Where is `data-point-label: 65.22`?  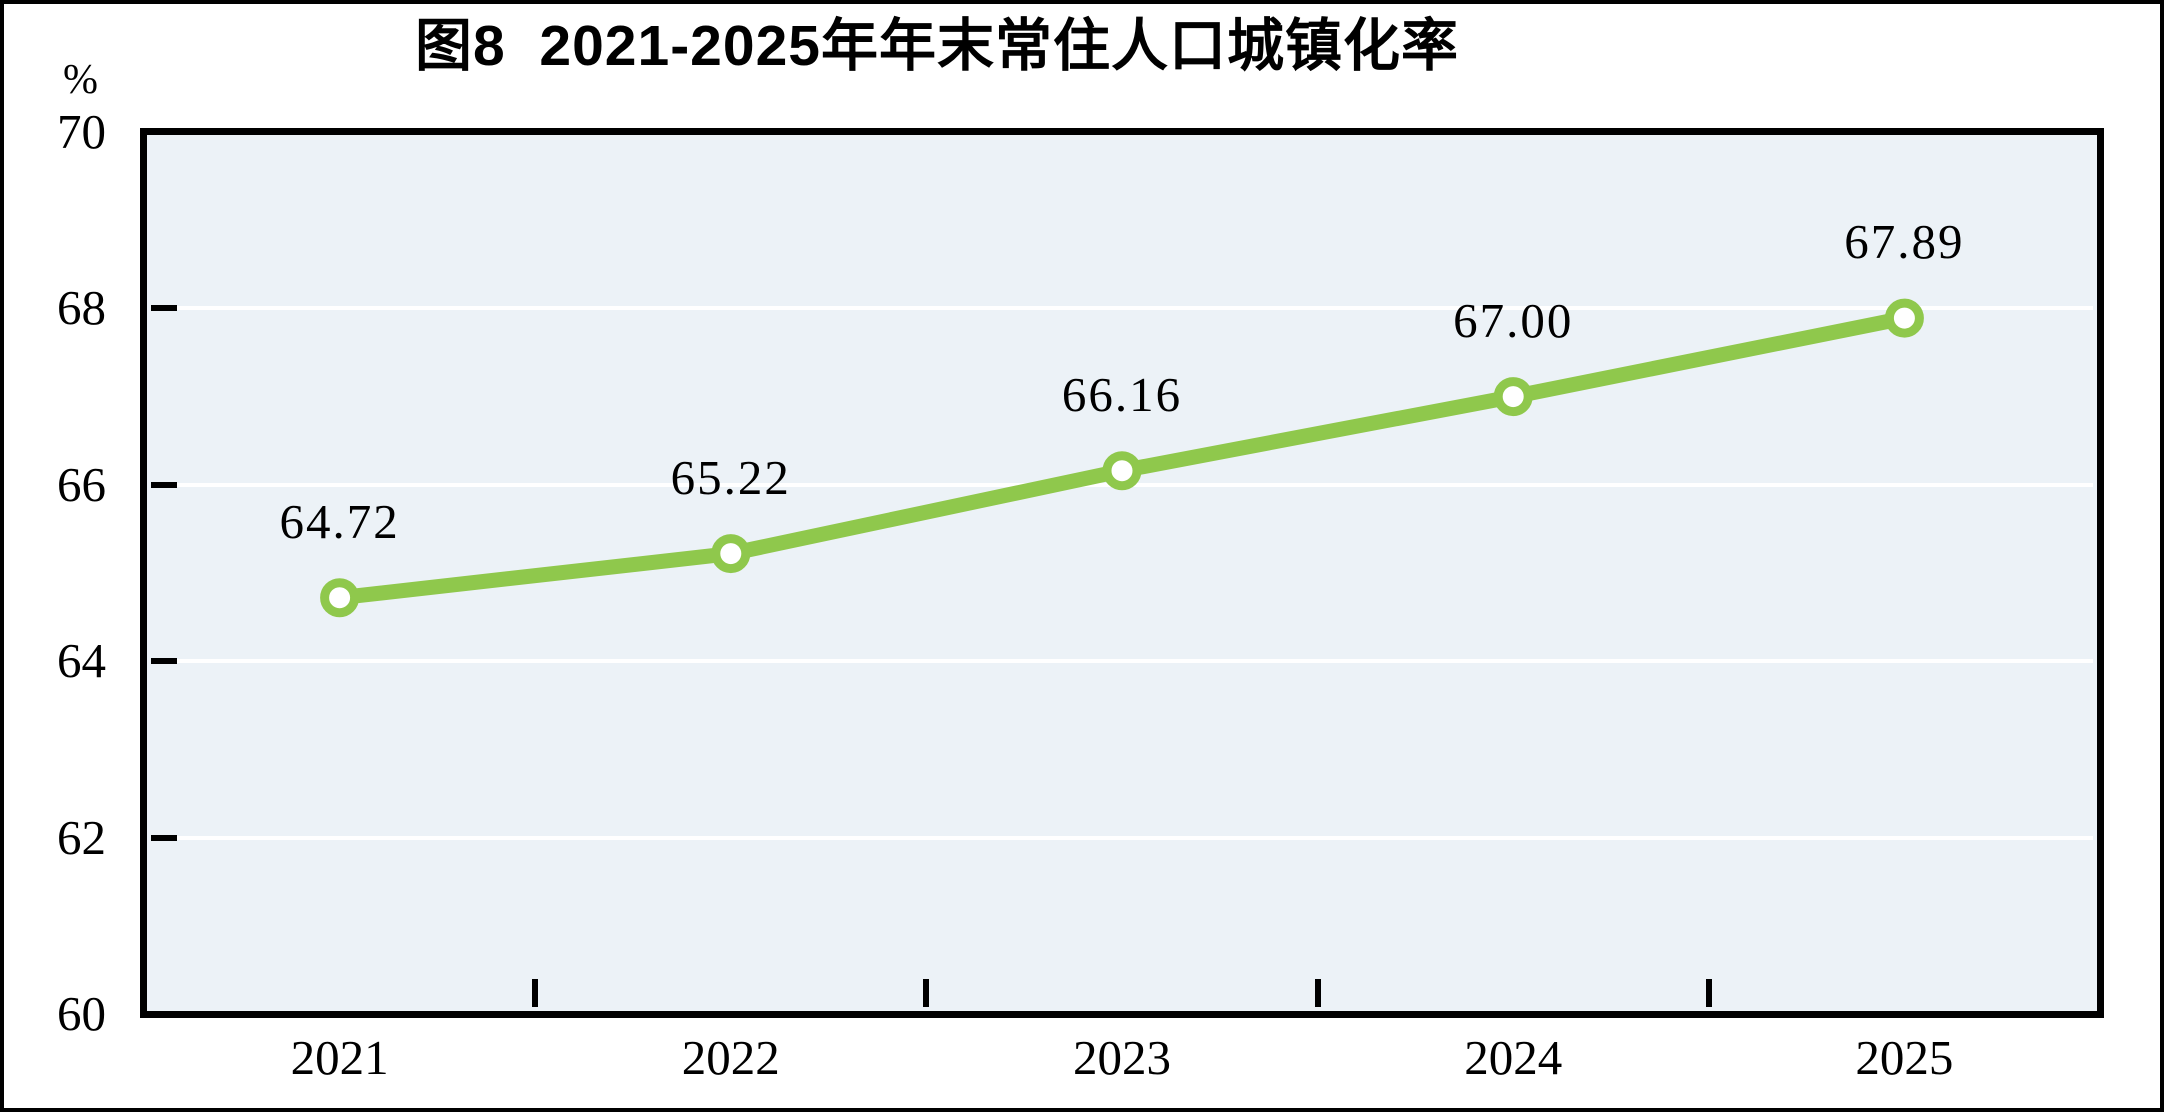 data-point-label: 65.22 is located at coordinates (730, 477).